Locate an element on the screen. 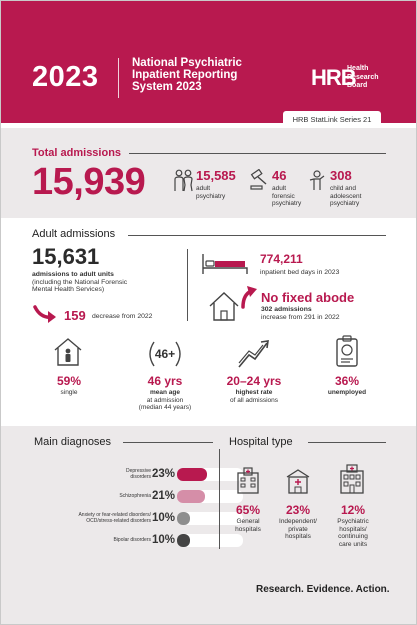 This screenshot has width=417, height=625. diagnosis-row: Schizophrenia 21% is located at coordinates (137, 497).